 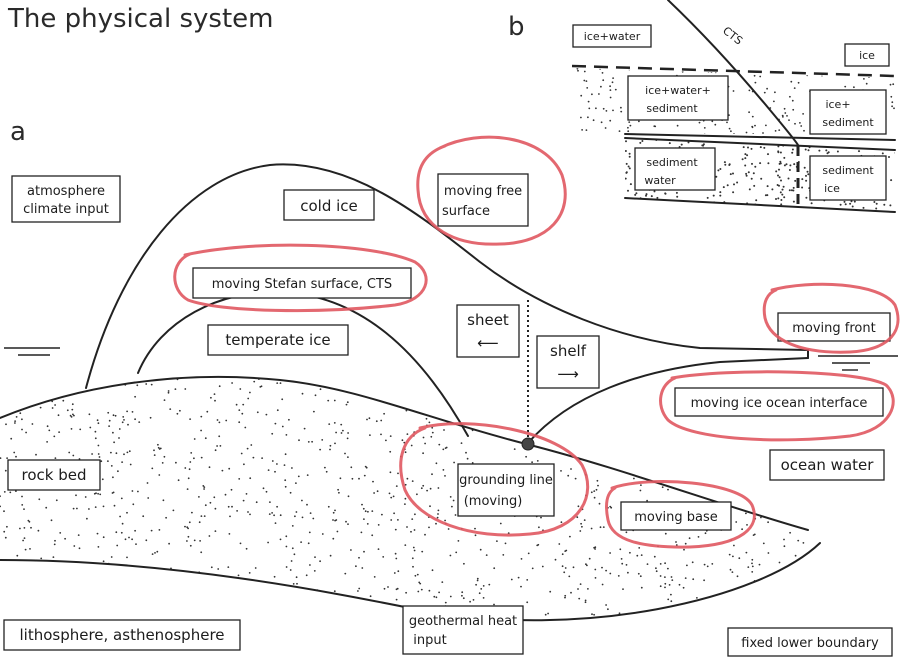 I want to click on moving-free-surface-label: moving free surface, so click(x=483, y=200).